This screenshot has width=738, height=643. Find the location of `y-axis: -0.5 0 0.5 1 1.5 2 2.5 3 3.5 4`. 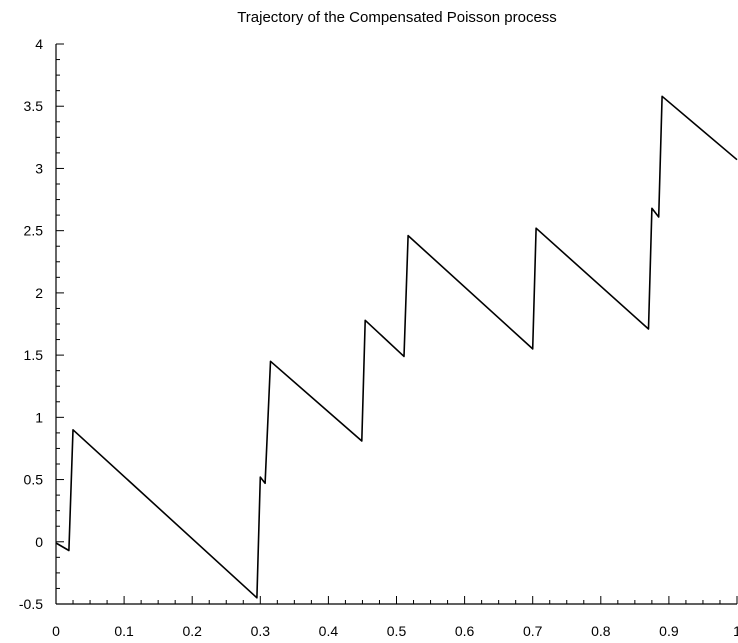

y-axis: -0.5 0 0.5 1 1.5 2 2.5 3 3.5 4 is located at coordinates (41, 324).